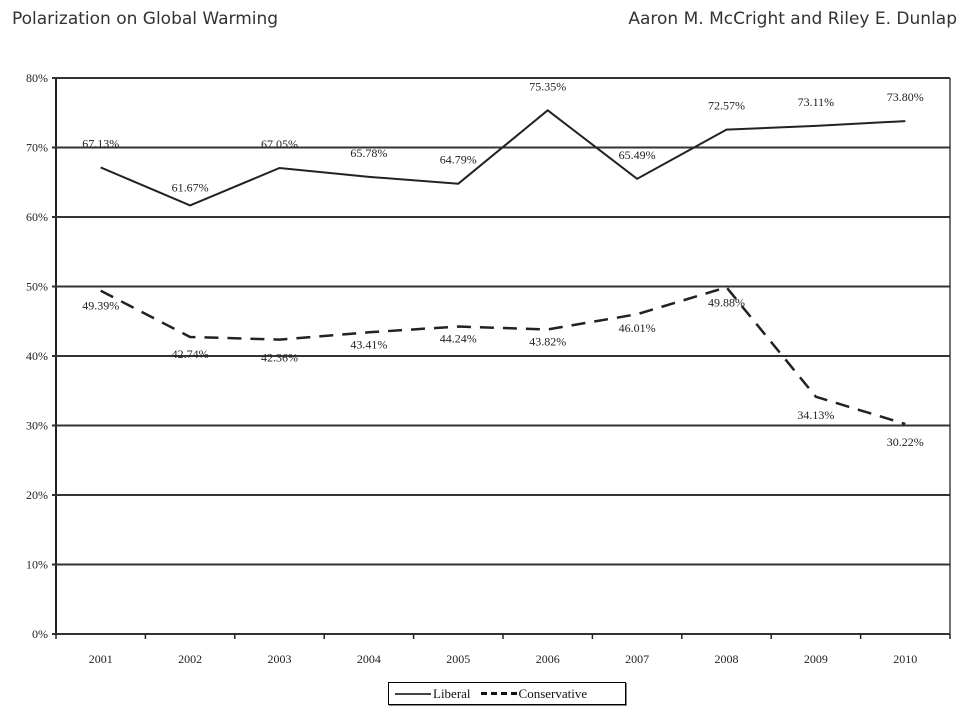  I want to click on x-axis-ticks: 2001 2002 2003 2004 2005 2006 2007 2008 2009 2010, so click(503, 650).